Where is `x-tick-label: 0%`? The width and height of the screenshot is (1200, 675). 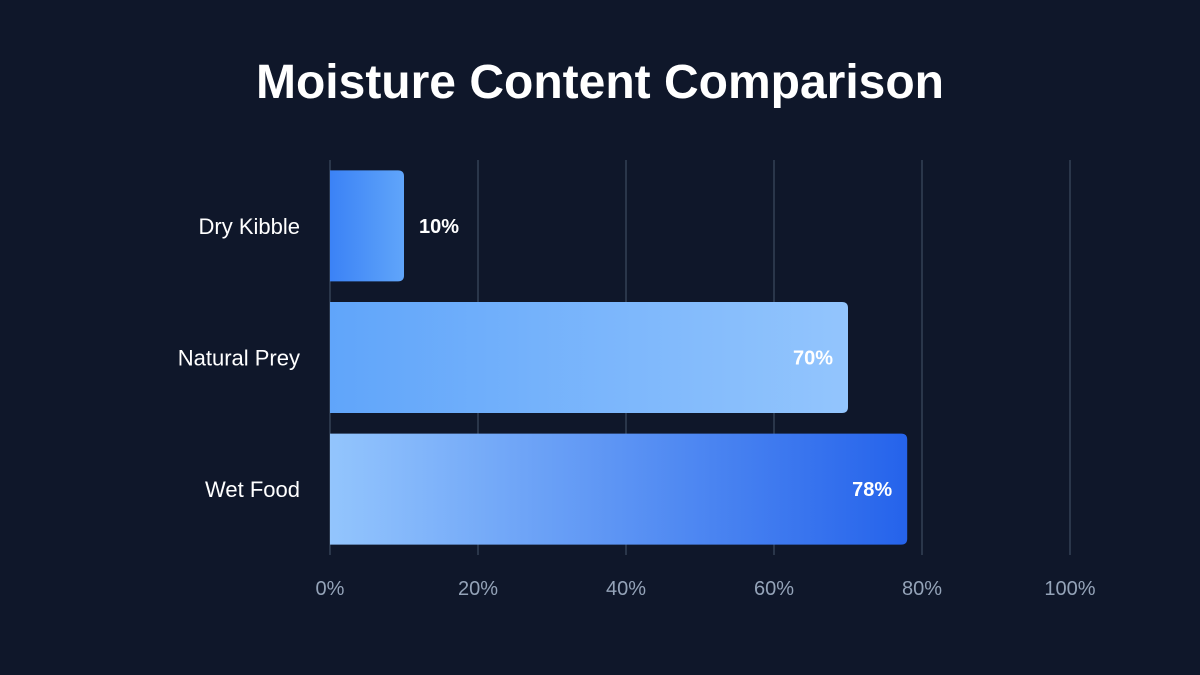 x-tick-label: 0% is located at coordinates (330, 589).